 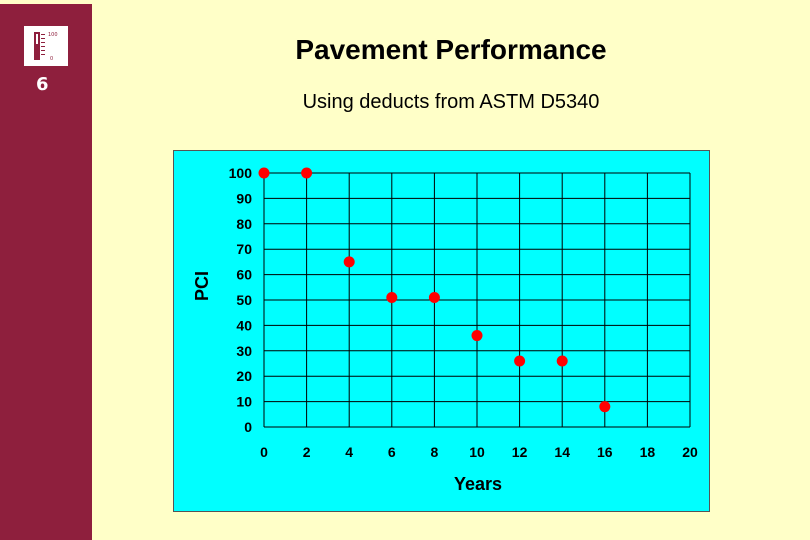 I want to click on x-tick-label: 16, so click(x=605, y=452).